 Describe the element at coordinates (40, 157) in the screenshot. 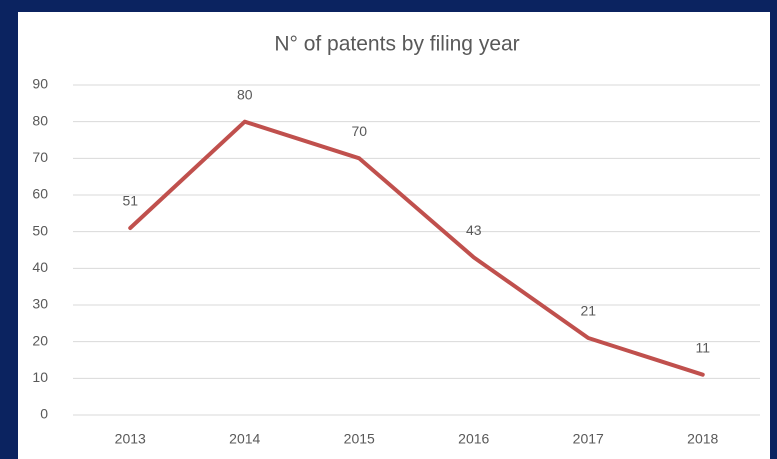

I see `y-tick-label: 70` at that location.